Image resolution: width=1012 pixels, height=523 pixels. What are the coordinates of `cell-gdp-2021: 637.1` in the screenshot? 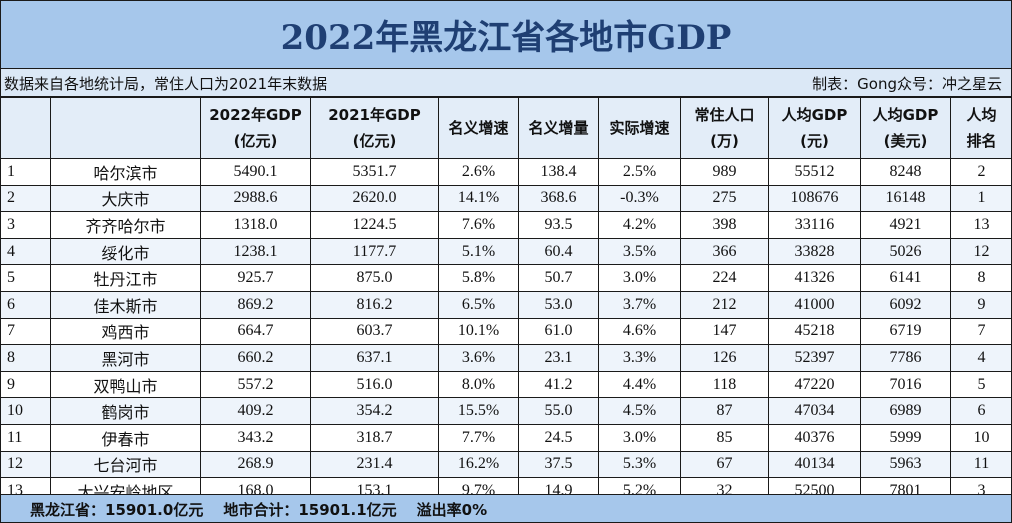 It's located at (374, 358).